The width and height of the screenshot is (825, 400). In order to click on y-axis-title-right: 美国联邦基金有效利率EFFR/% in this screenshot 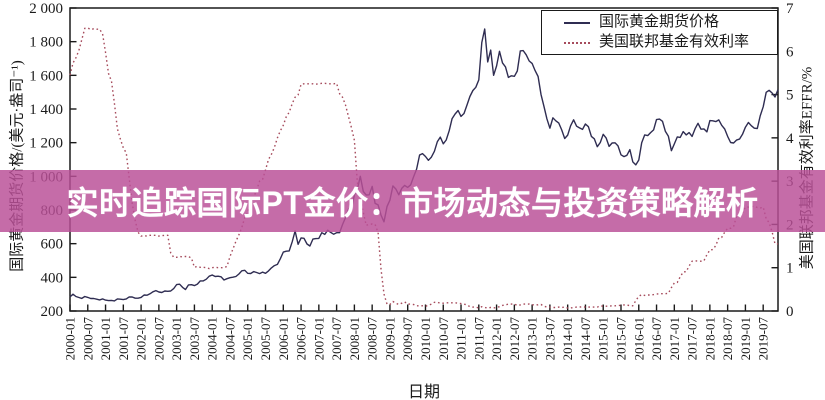, I will do `click(807, 168)`.